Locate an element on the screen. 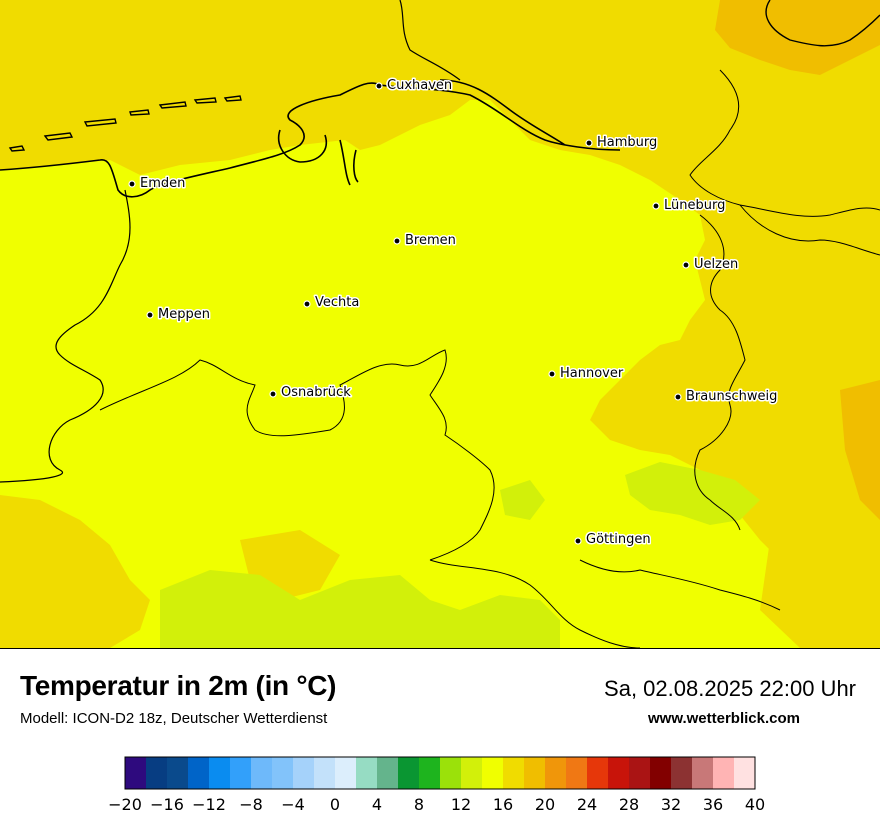  city-osnabrueck: Osnabrück is located at coordinates (311, 393).